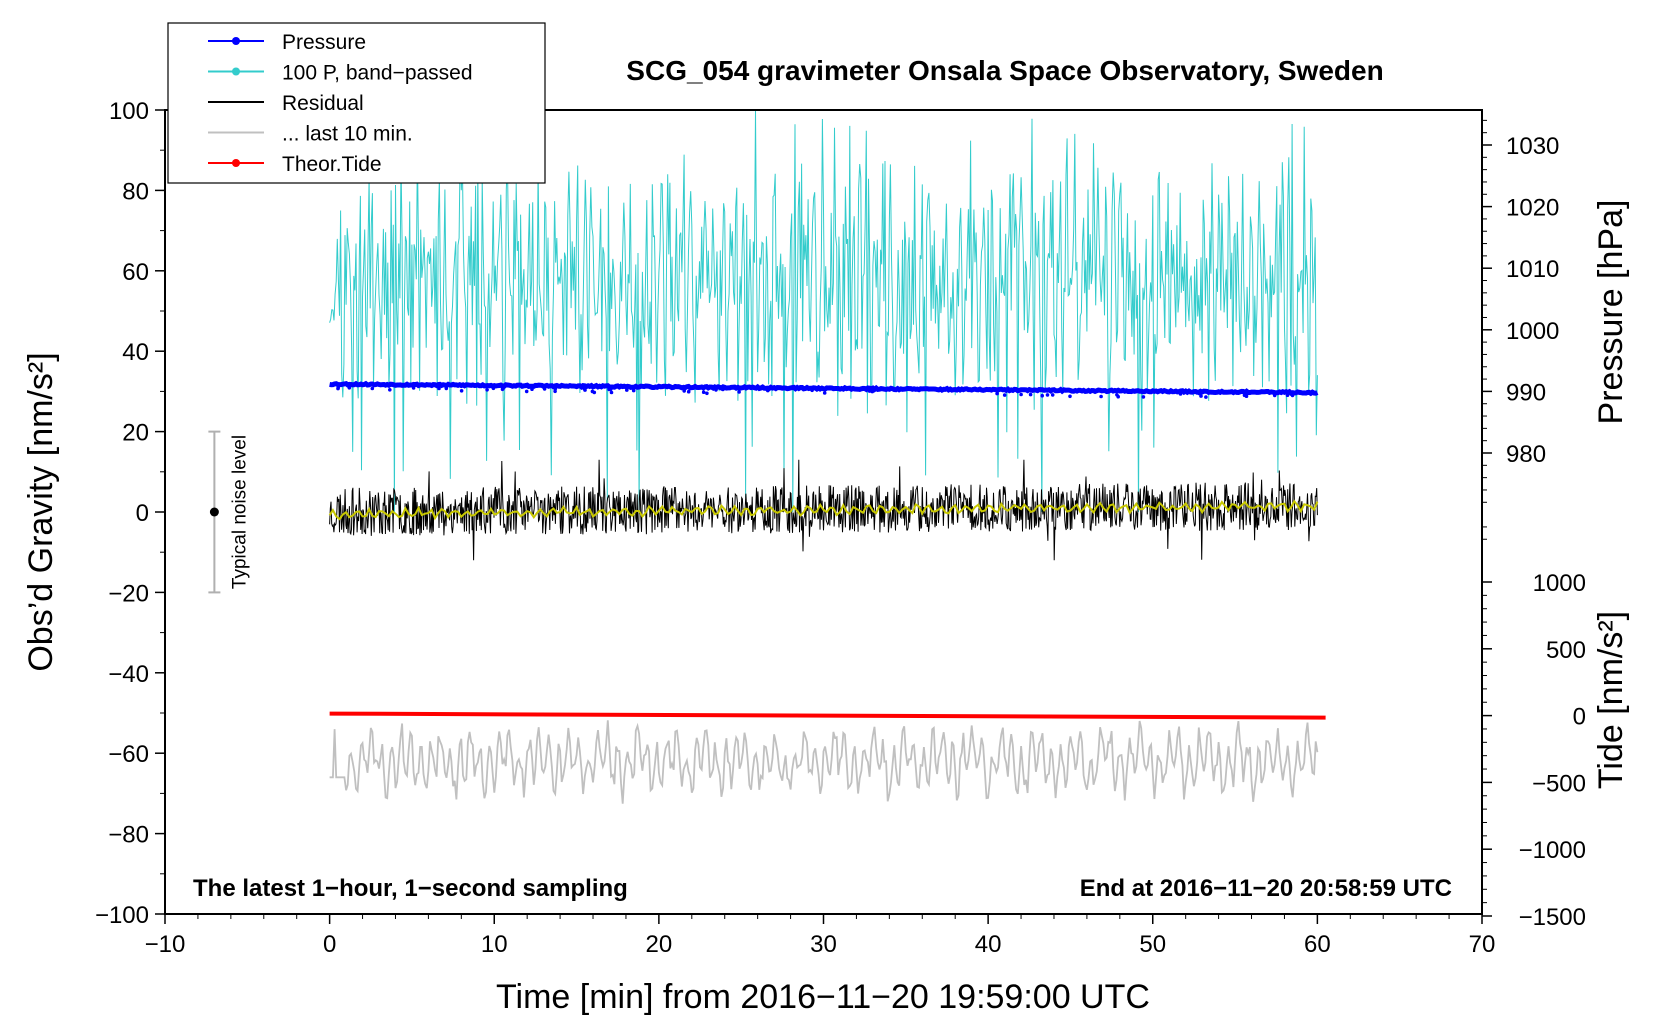 The width and height of the screenshot is (1660, 1020). Describe the element at coordinates (1532, 269) in the screenshot. I see `y-pressure-tick-label: 1010` at that location.